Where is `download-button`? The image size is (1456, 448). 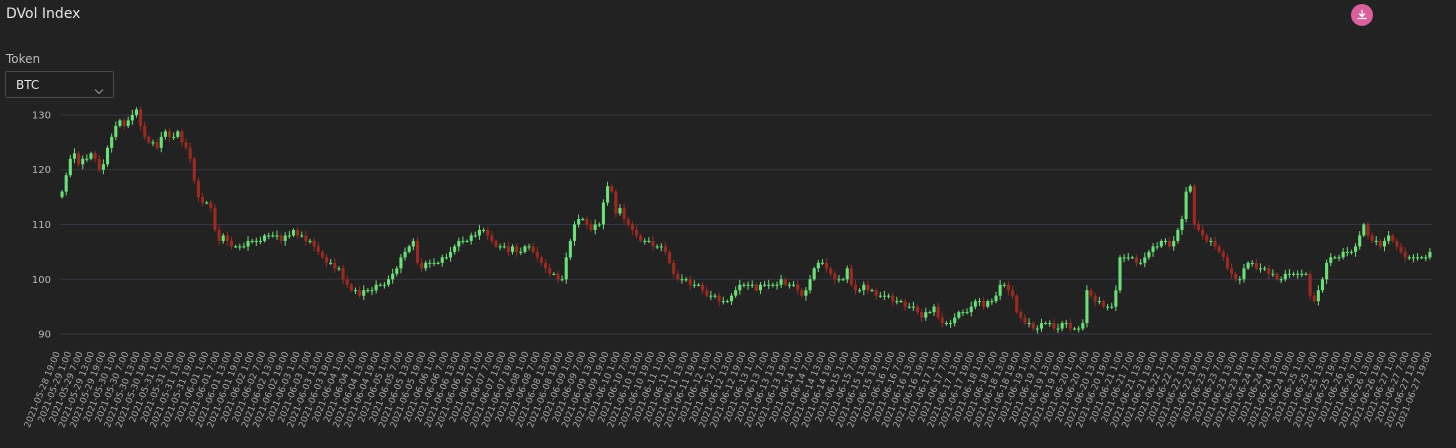 download-button is located at coordinates (1362, 15).